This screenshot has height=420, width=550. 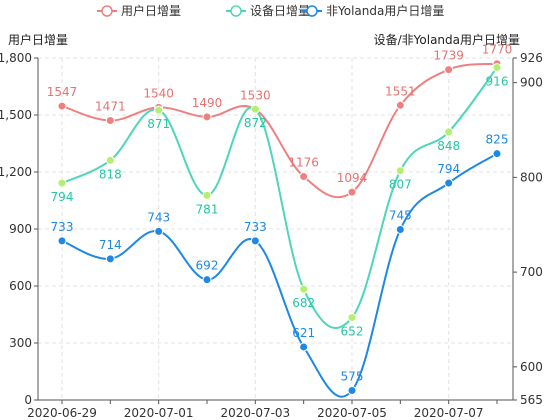 I want to click on data-label: 1551, so click(x=400, y=91).